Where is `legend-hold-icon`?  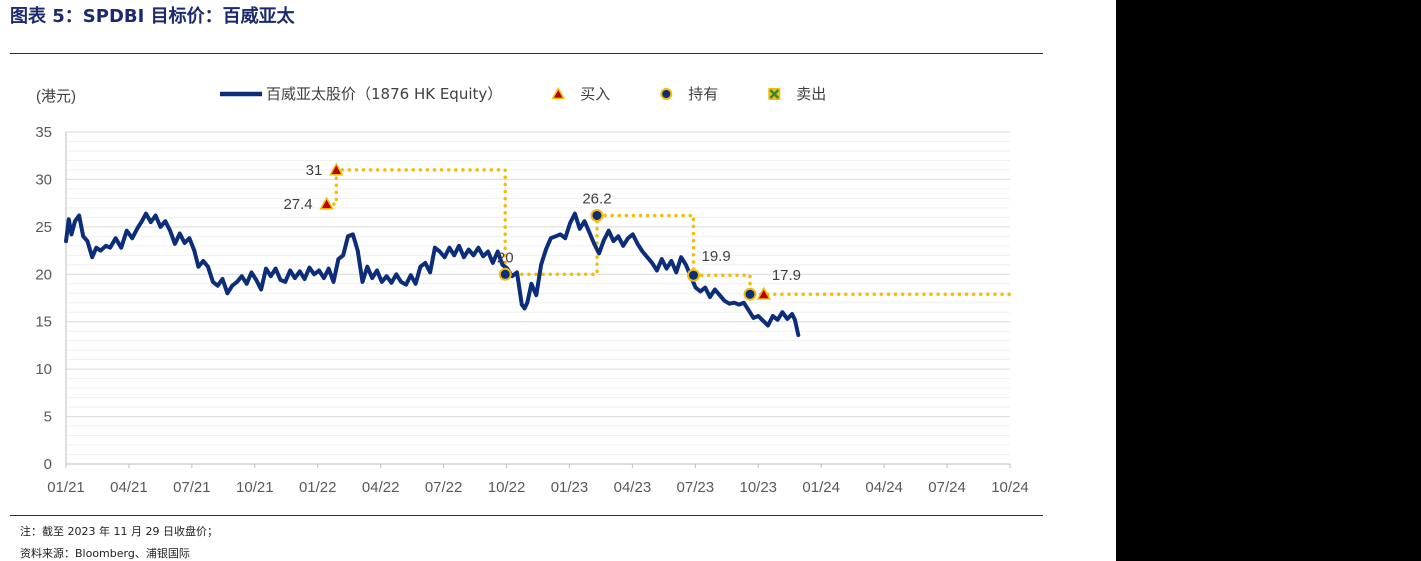 legend-hold-icon is located at coordinates (666, 94).